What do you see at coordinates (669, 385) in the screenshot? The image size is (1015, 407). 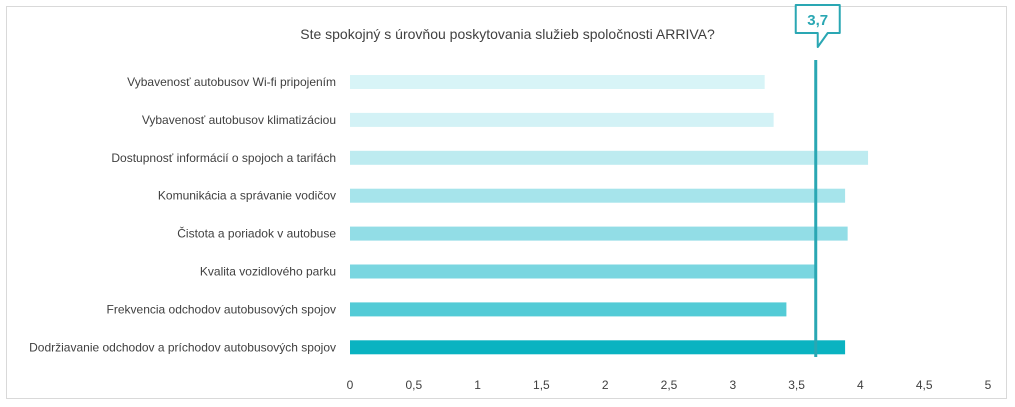 I see `x-tick-label: 2,5` at bounding box center [669, 385].